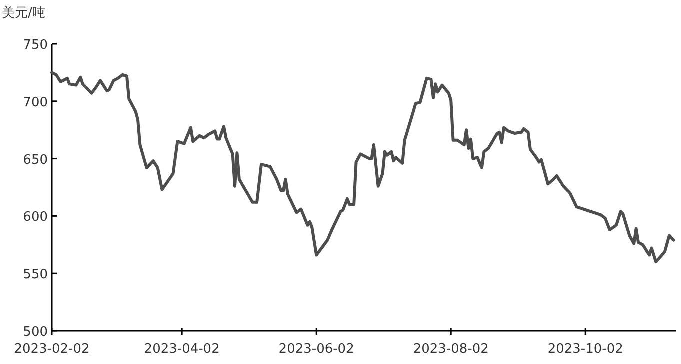  What do you see at coordinates (451, 349) in the screenshot?
I see `x-tick-label: 2023-08-02` at bounding box center [451, 349].